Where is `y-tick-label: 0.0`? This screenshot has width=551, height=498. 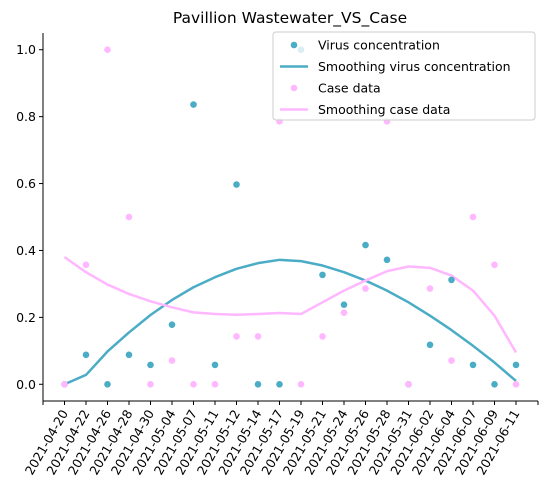 y-tick-label: 0.0 is located at coordinates (26, 384).